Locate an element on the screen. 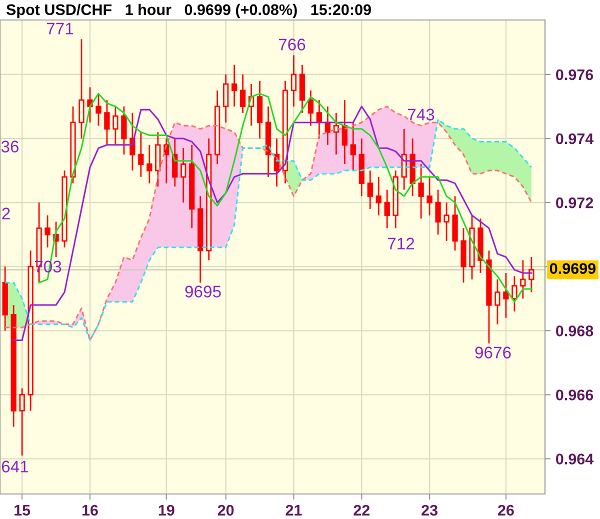  x-tick-label: 22 is located at coordinates (362, 510).